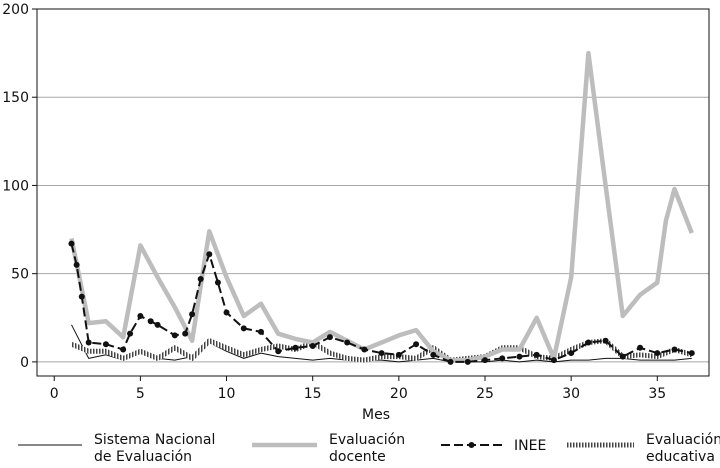 Image resolution: width=720 pixels, height=468 pixels. I want to click on series-line, so click(381, 343).